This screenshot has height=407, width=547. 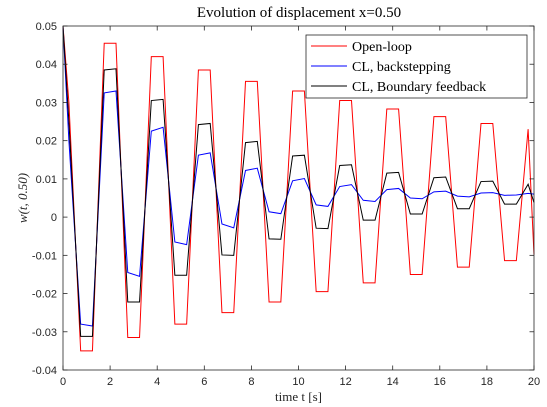 I want to click on legend-label-cl-boundary-feedback: CL, Boundary feedback, so click(x=419, y=87).